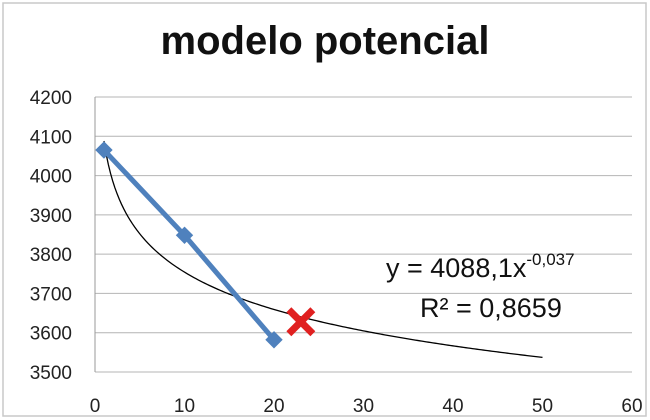 This screenshot has width=650, height=420. What do you see at coordinates (456, 268) in the screenshot?
I see `equation-base: y = 4088,1x` at bounding box center [456, 268].